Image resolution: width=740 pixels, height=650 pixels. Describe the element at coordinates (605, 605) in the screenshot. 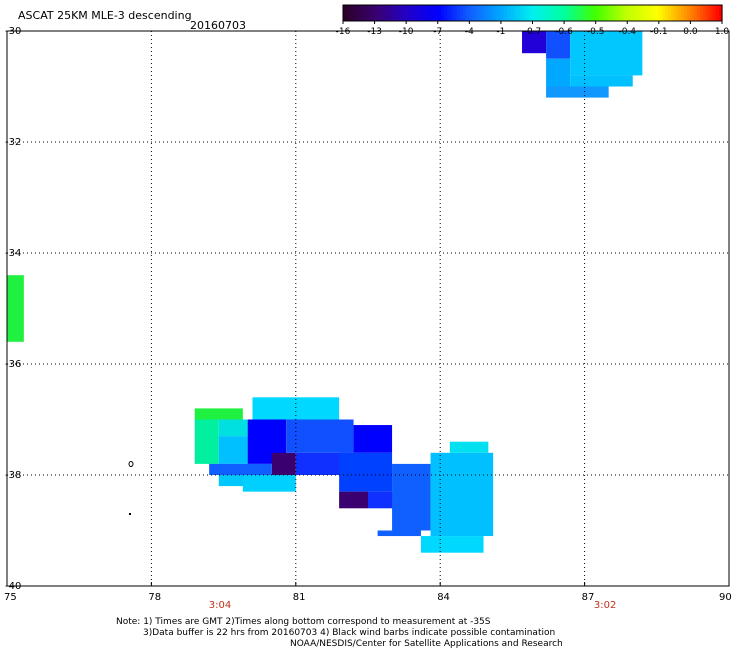

I see `time-label: 3:02` at that location.